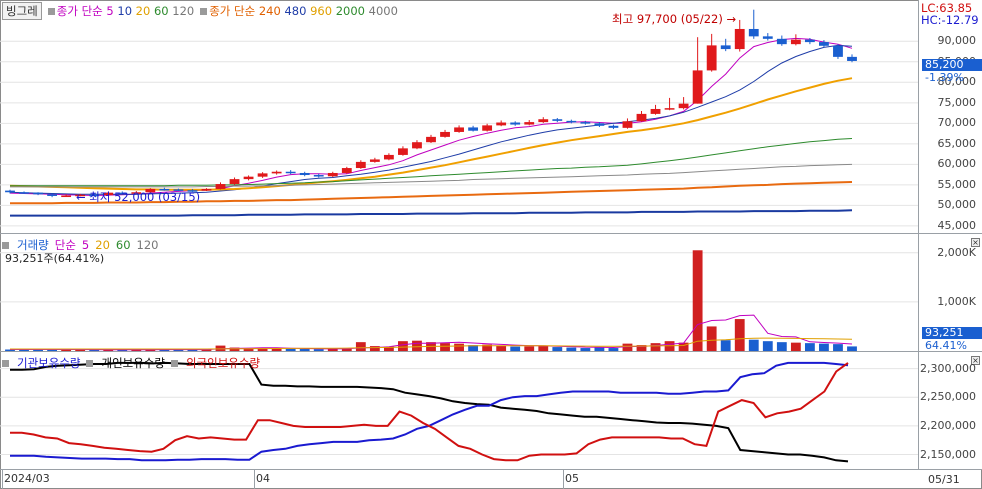 The height and width of the screenshot is (489, 982). What do you see at coordinates (145, 197) in the screenshot?
I see `low-annotation-text: 최저 52,000 (03/15)` at bounding box center [145, 197].